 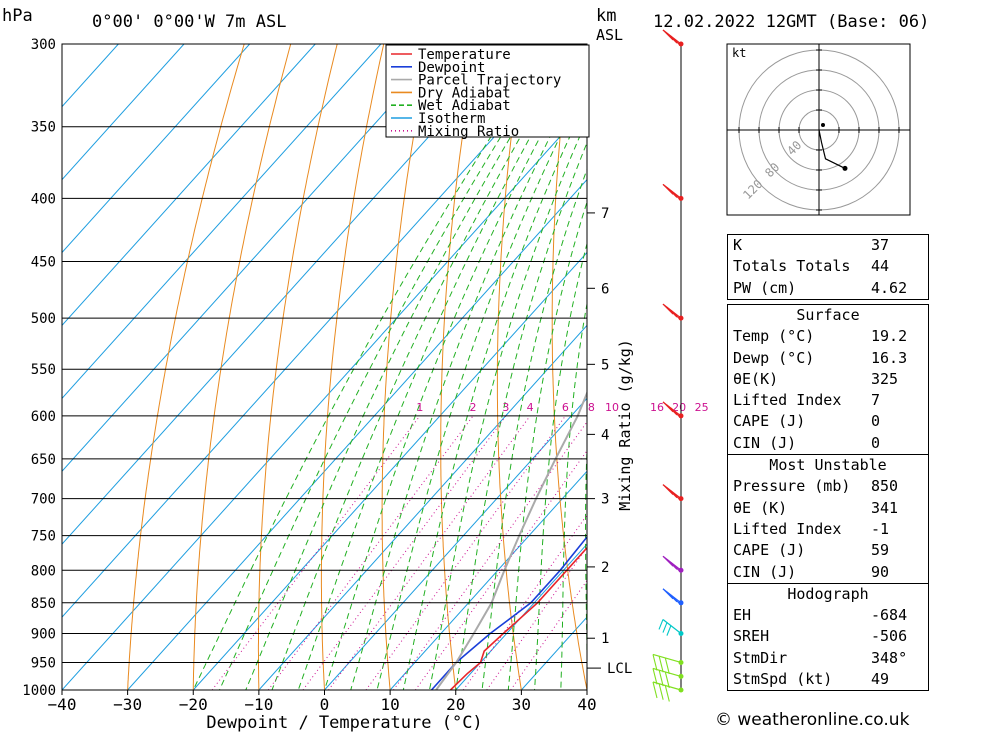 What do you see at coordinates (845, 168) in the screenshot?
I see `hodograph-end-marker` at bounding box center [845, 168].